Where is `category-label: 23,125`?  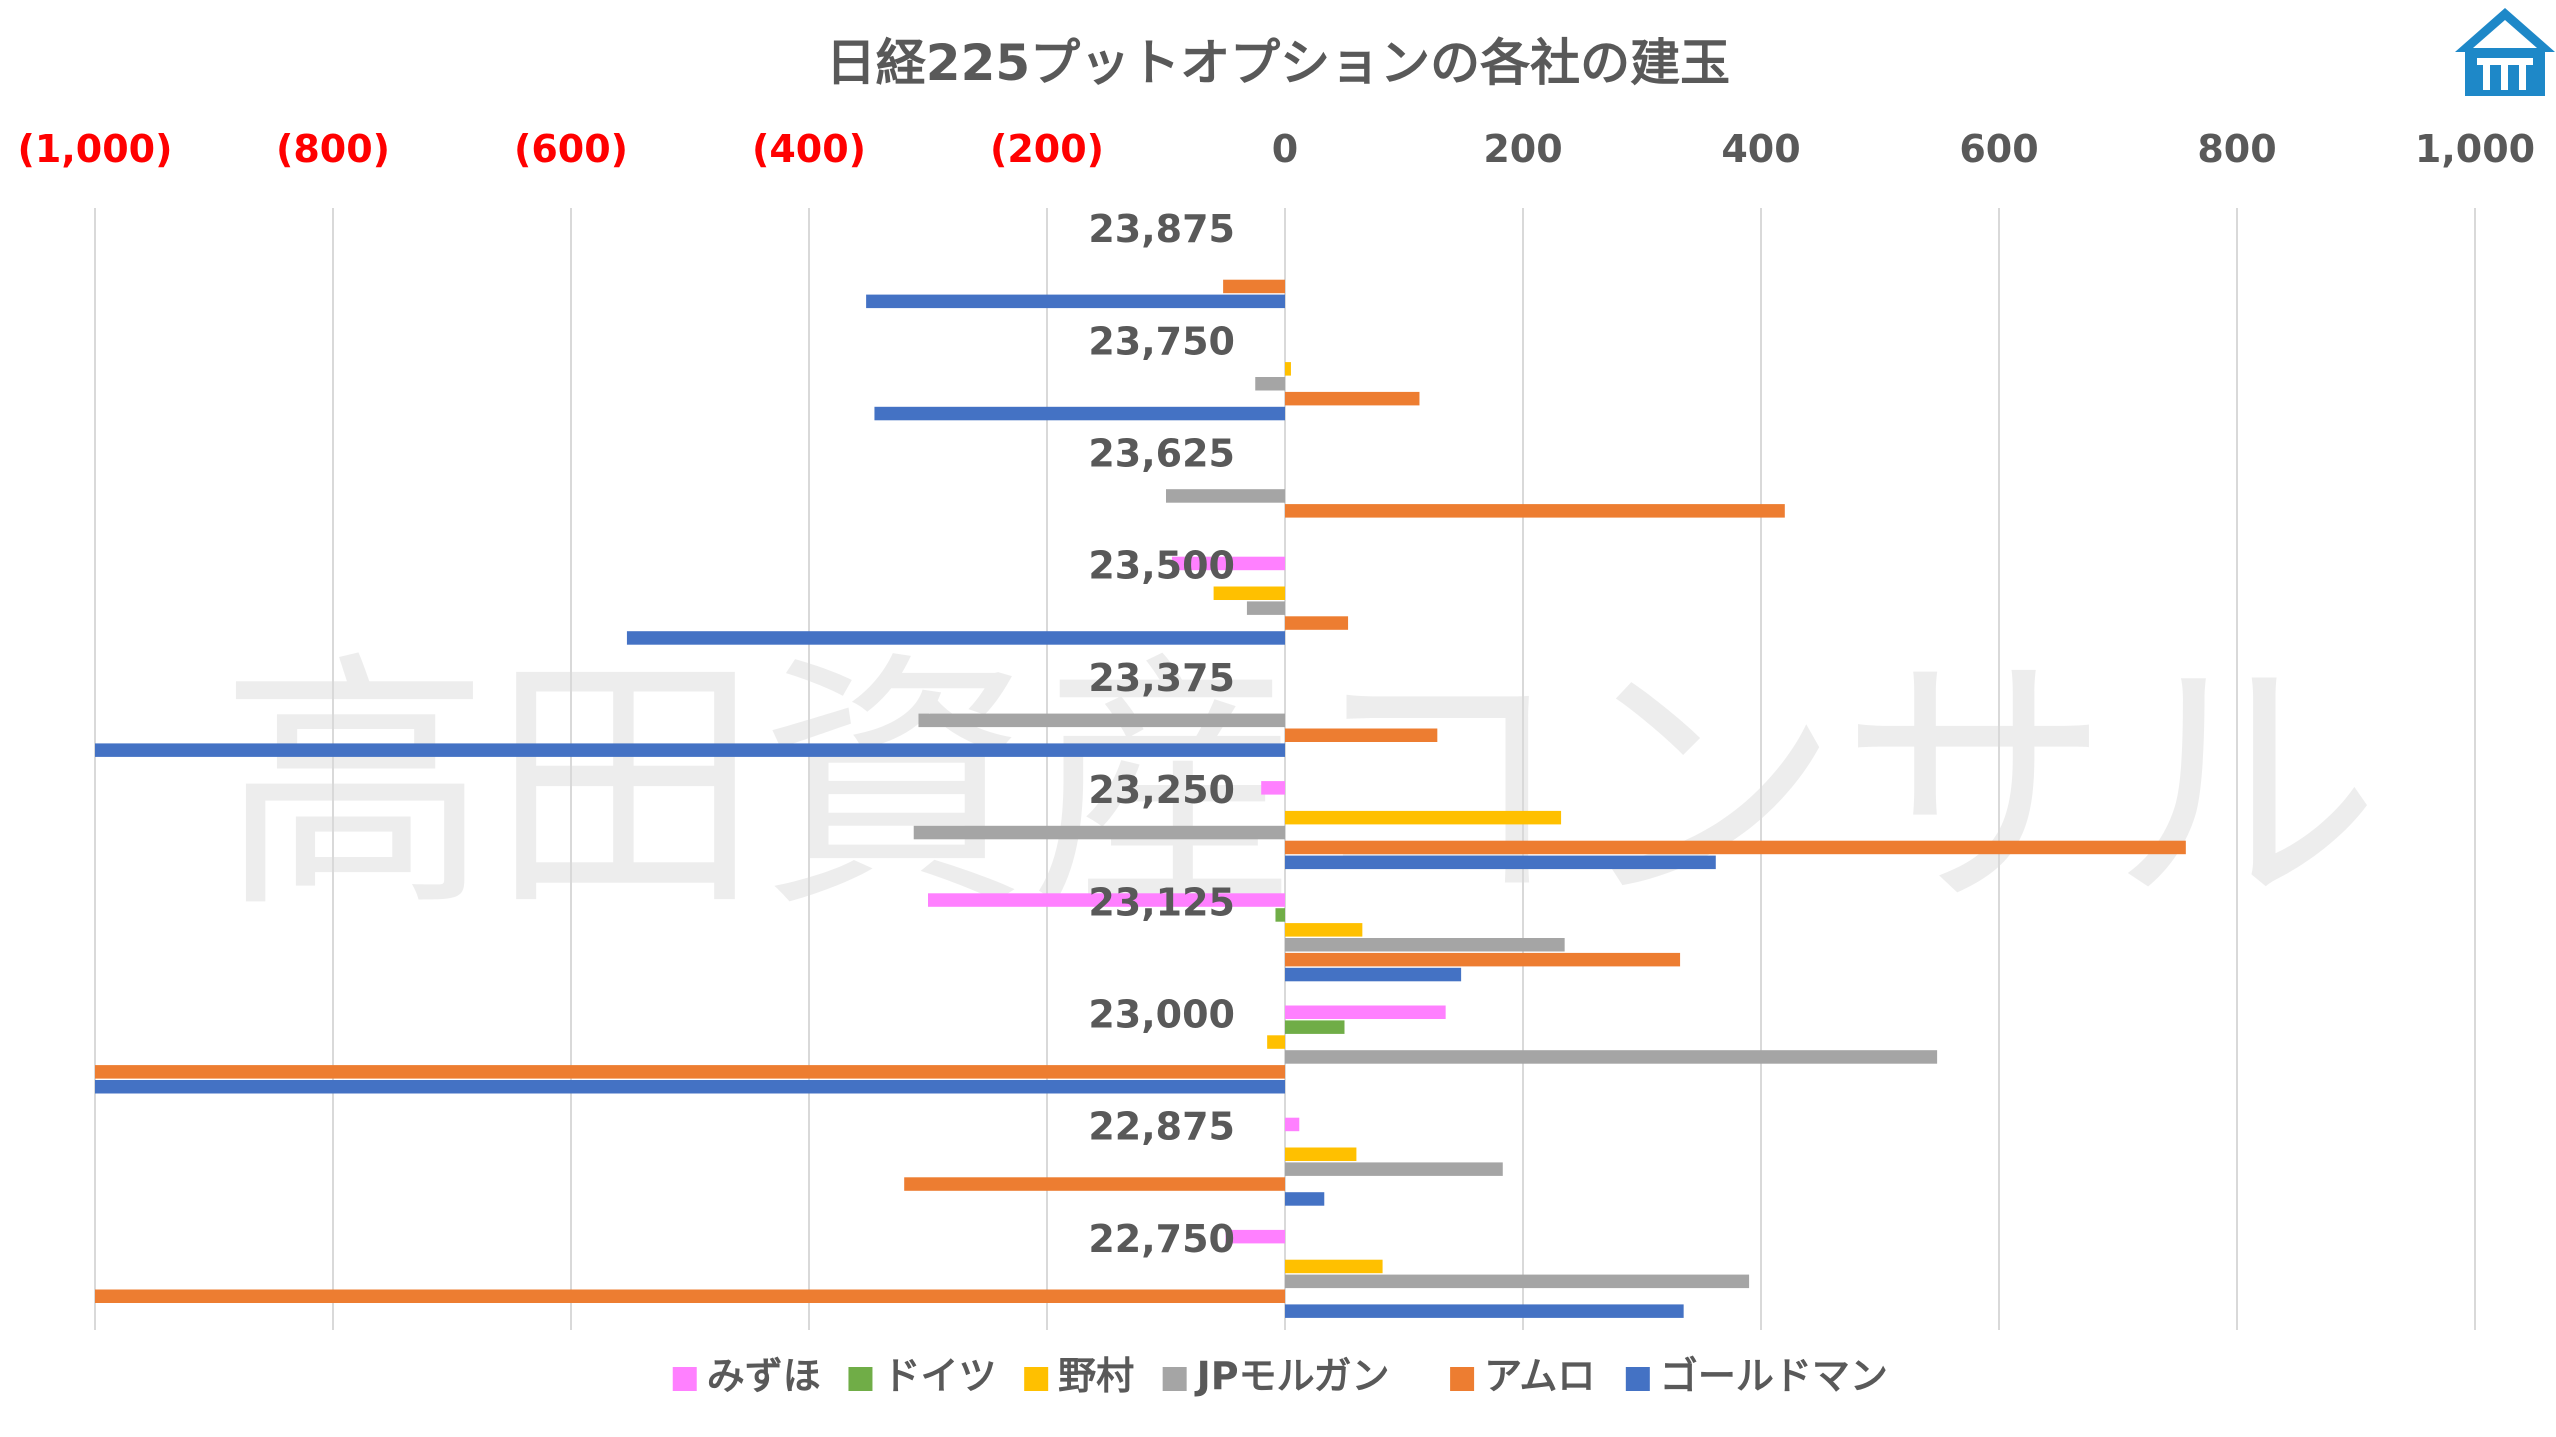 category-label: 23,125 is located at coordinates (1161, 902).